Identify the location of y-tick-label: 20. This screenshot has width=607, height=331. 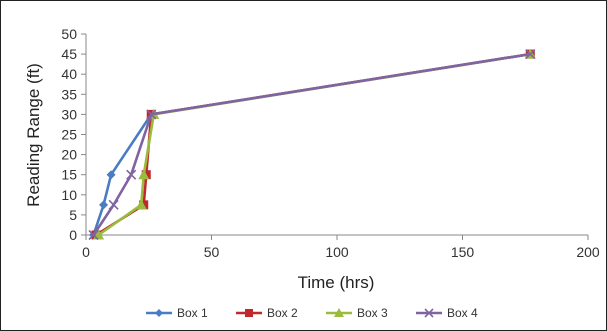
(69, 155).